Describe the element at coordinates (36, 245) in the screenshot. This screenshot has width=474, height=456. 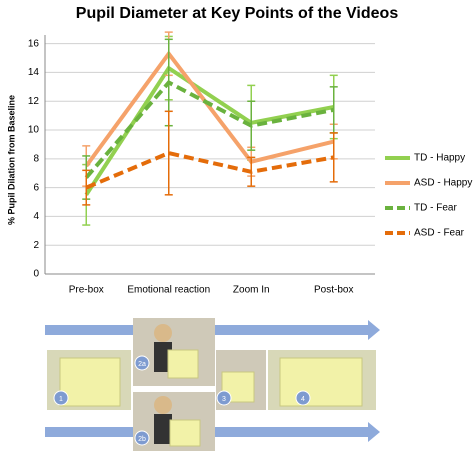
I see `y-tick-label: 2` at that location.